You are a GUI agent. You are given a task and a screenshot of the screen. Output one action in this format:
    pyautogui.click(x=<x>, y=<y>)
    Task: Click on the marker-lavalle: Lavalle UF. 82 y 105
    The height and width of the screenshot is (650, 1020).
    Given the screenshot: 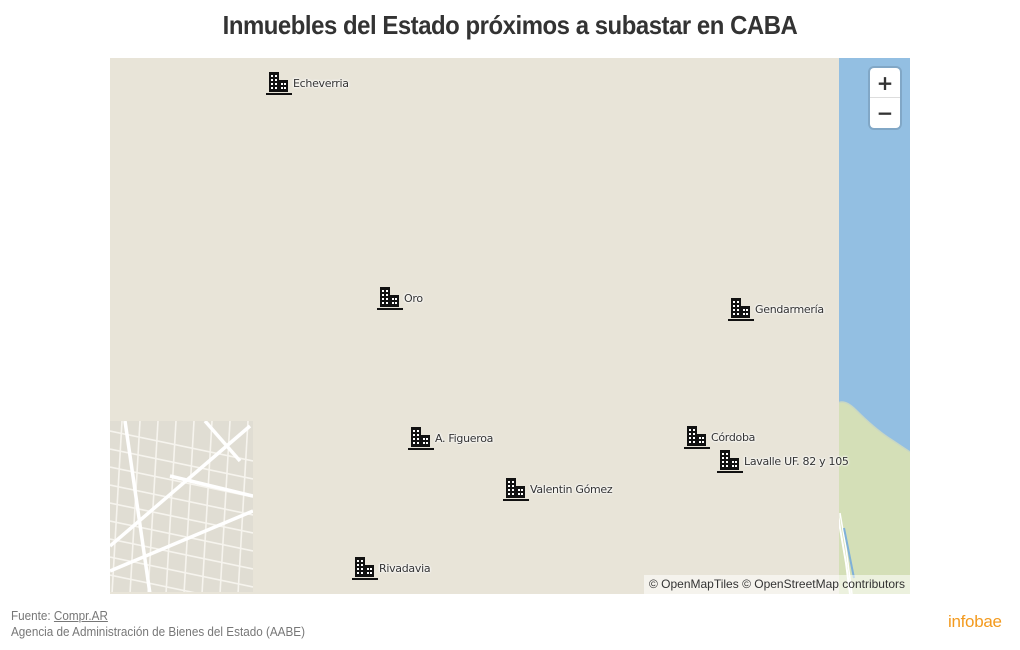 What is the action you would take?
    pyautogui.click(x=783, y=461)
    